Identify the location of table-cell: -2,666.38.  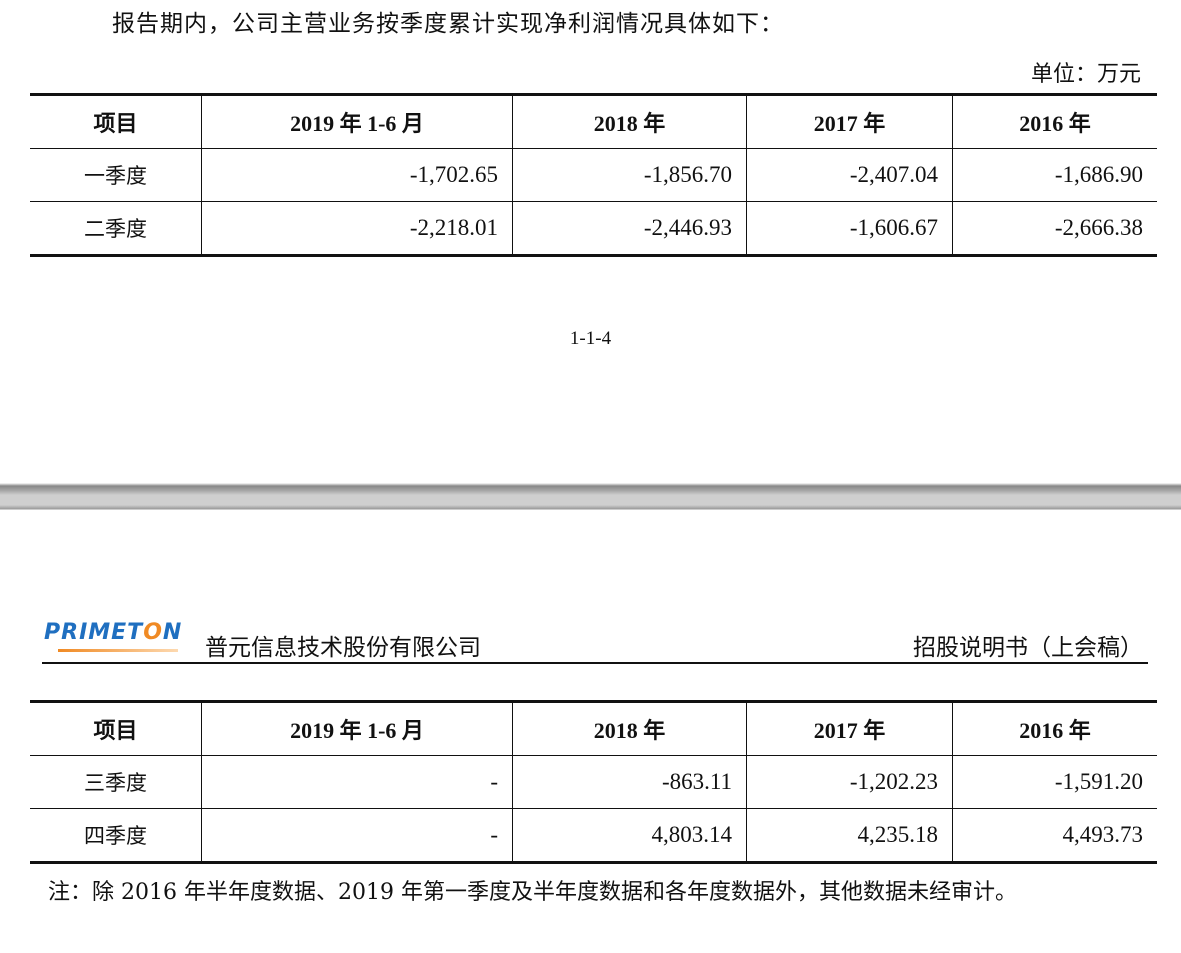
(1054, 229).